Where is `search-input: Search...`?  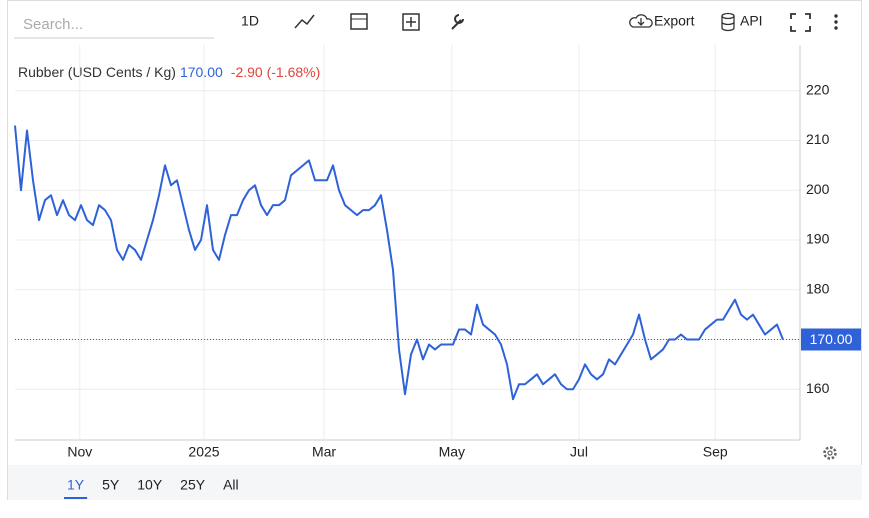 search-input: Search... is located at coordinates (53, 24).